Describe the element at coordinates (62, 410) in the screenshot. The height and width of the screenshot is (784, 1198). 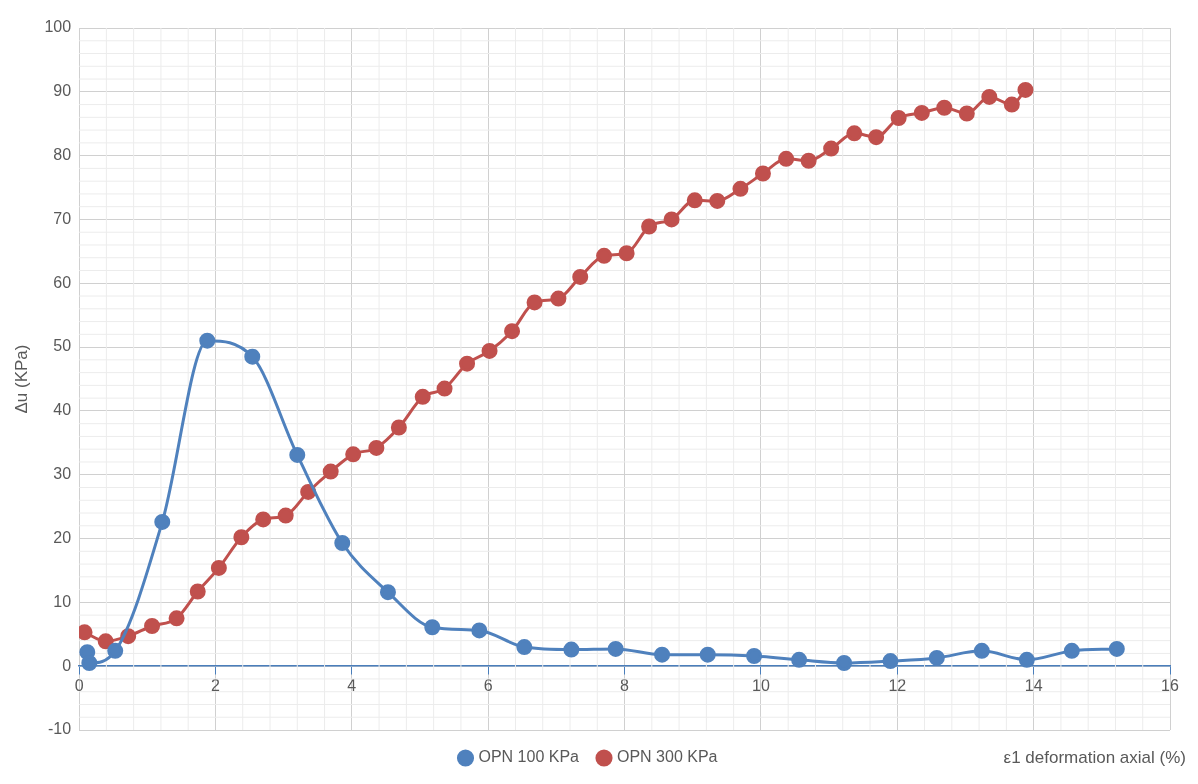
I see `y-tick-label: 40` at that location.